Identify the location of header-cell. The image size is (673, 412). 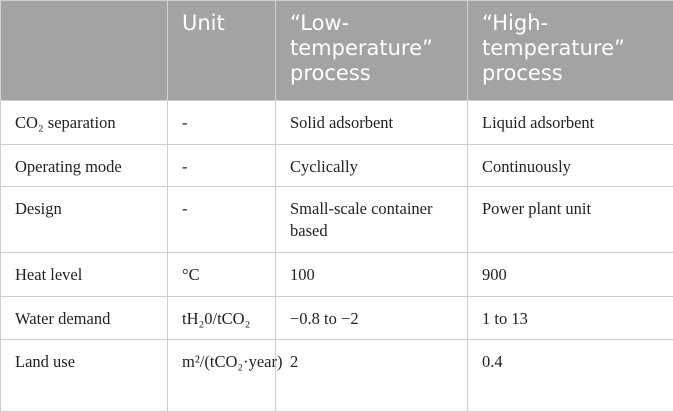
(84, 50).